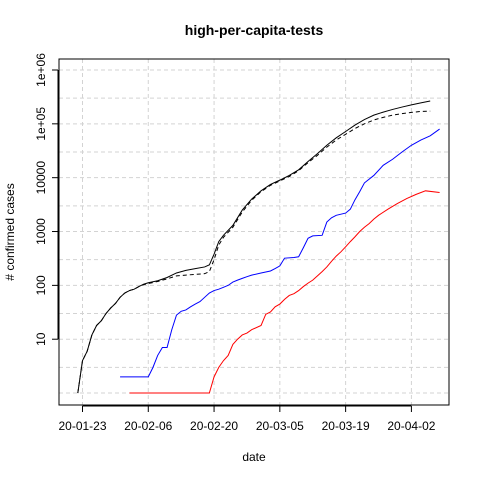 The height and width of the screenshot is (480, 480). I want to click on x-tick-label: 20-03-19, so click(346, 426).